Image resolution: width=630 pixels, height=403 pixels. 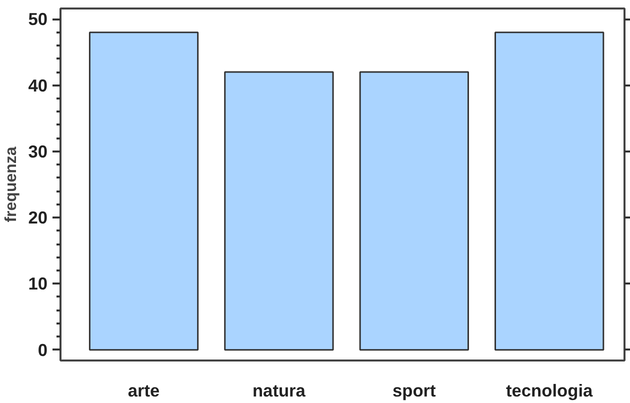 I want to click on y-tick-label: 10, so click(x=38, y=284).